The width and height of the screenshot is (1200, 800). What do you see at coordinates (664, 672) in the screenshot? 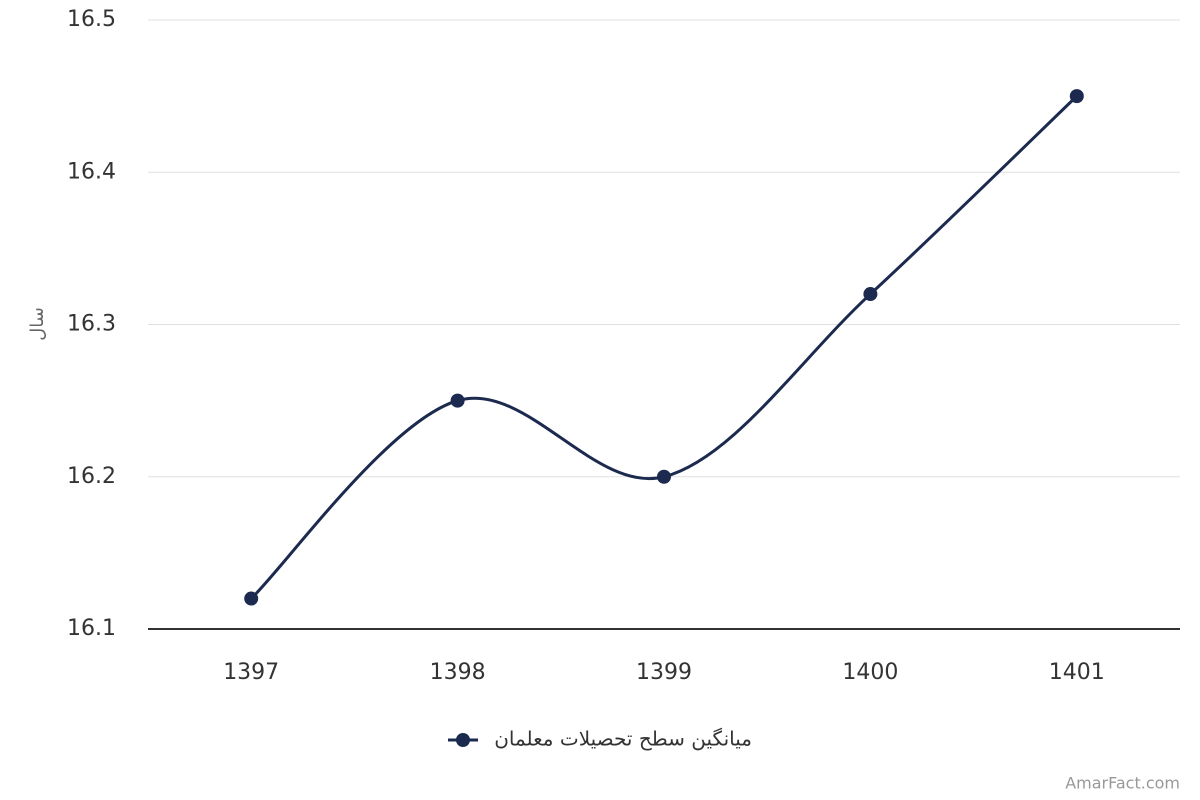
I see `x-tick-label: 1399` at bounding box center [664, 672].